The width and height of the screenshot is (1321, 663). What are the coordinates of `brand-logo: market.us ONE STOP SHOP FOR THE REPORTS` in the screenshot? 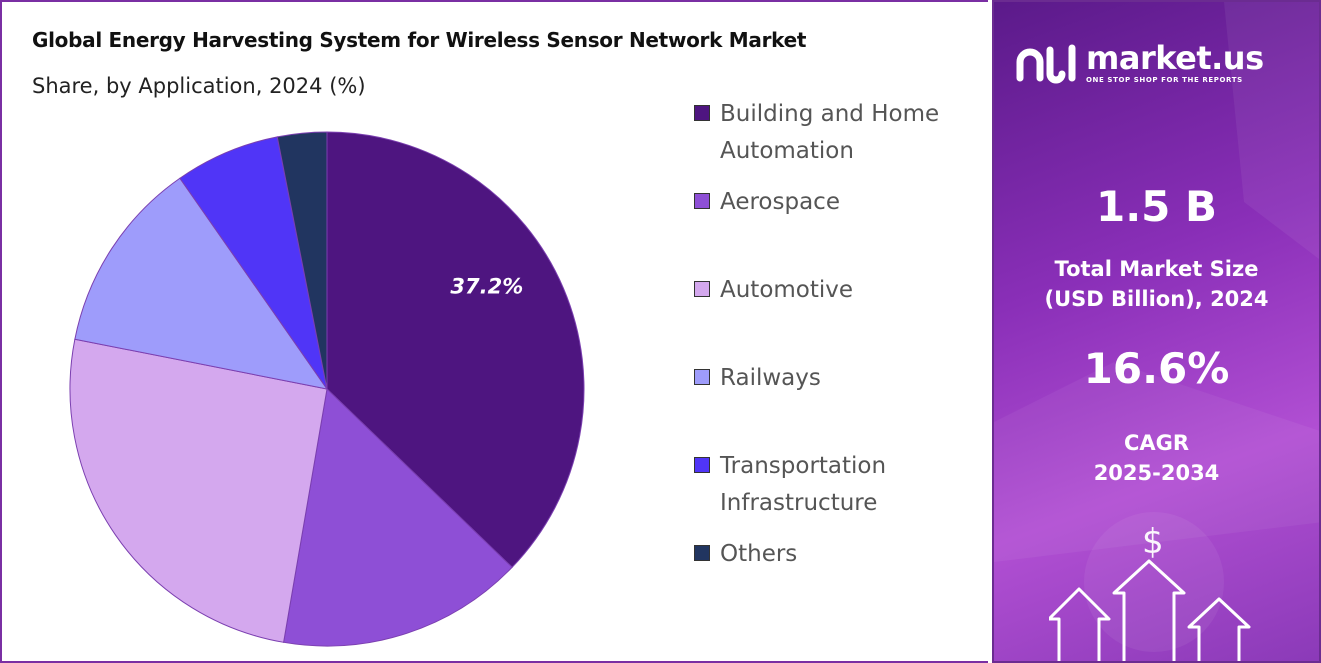 It's located at (1140, 63).